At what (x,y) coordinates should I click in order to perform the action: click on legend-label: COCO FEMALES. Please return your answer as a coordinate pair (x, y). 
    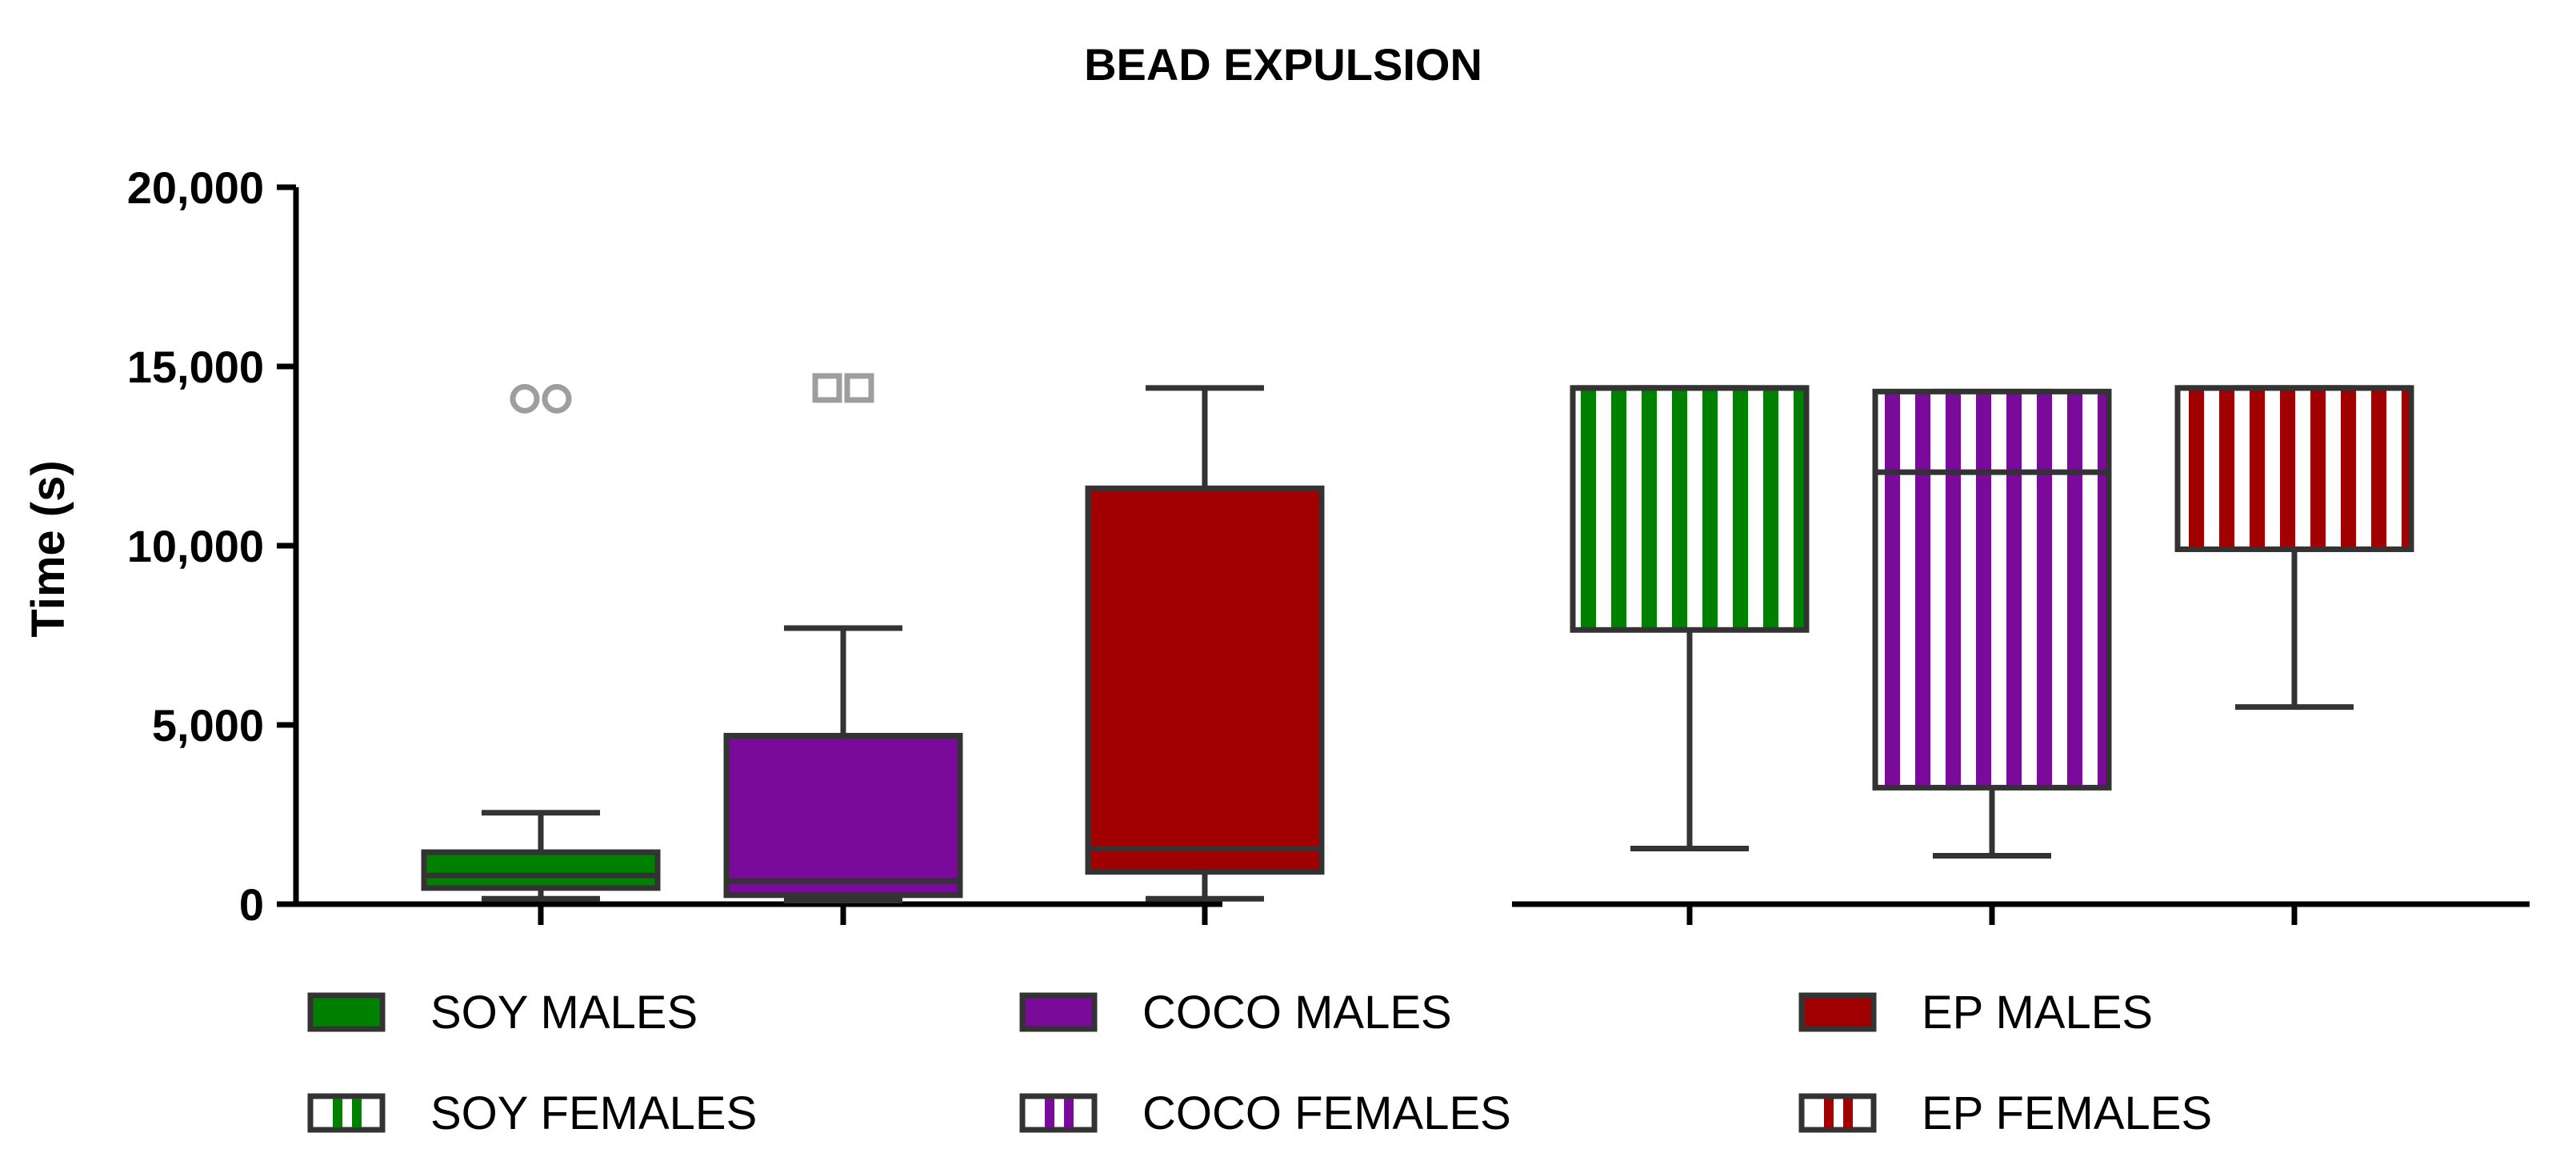
    Looking at the image, I should click on (1326, 1113).